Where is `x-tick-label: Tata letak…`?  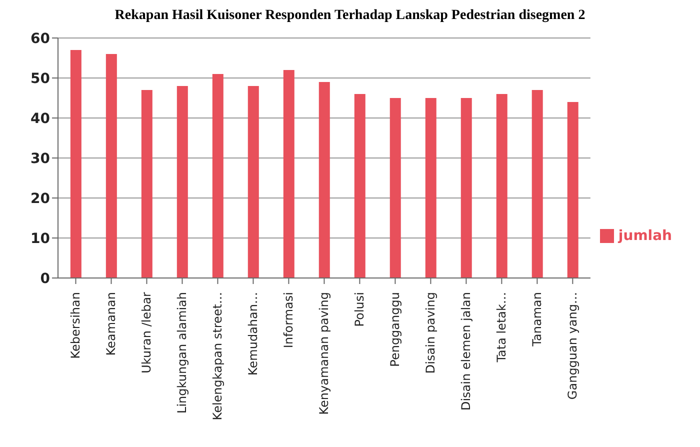
x-tick-label: Tata letak… is located at coordinates (501, 328).